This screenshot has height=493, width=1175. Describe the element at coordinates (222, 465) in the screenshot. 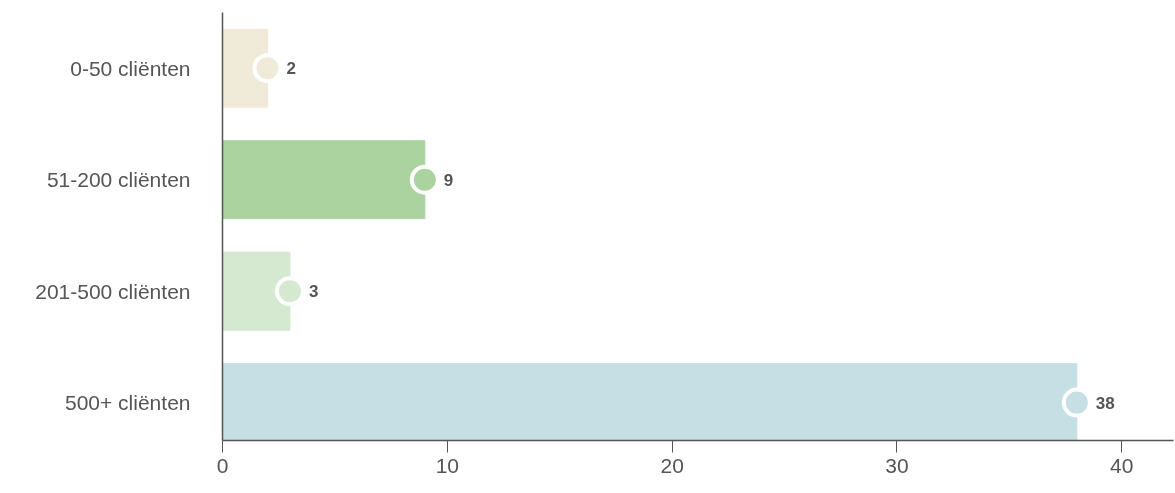

I see `x-tick-label: 0` at that location.